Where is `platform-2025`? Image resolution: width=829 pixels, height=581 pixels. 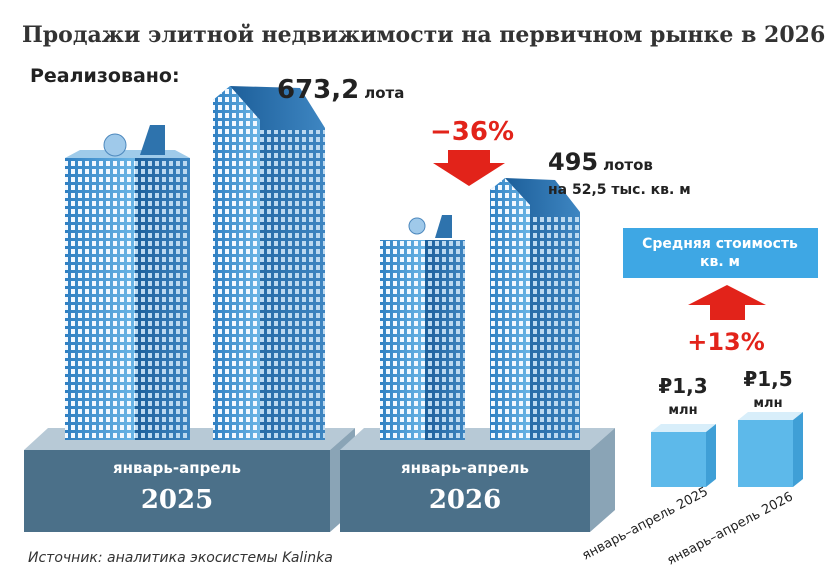 platform-2025 is located at coordinates (189, 480).